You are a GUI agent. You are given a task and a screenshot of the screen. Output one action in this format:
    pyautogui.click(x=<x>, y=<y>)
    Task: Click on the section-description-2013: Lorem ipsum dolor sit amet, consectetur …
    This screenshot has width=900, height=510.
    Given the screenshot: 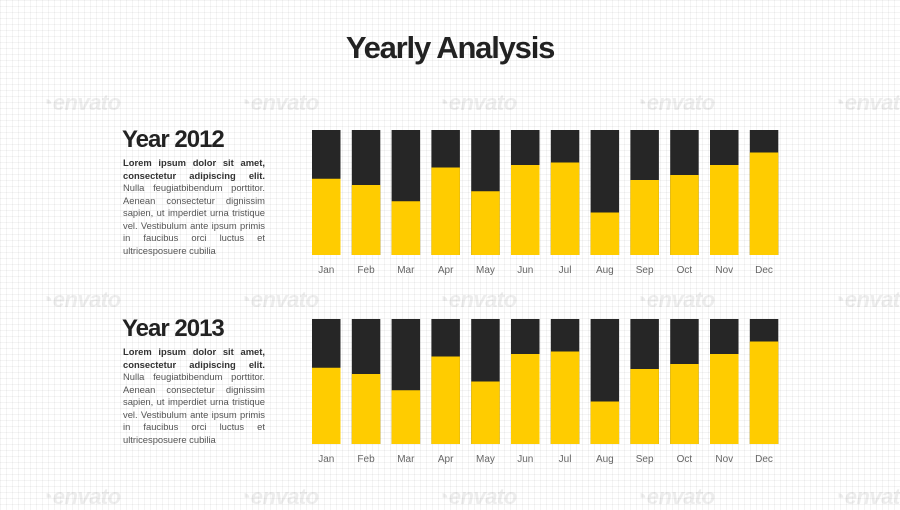 What is the action you would take?
    pyautogui.click(x=194, y=396)
    